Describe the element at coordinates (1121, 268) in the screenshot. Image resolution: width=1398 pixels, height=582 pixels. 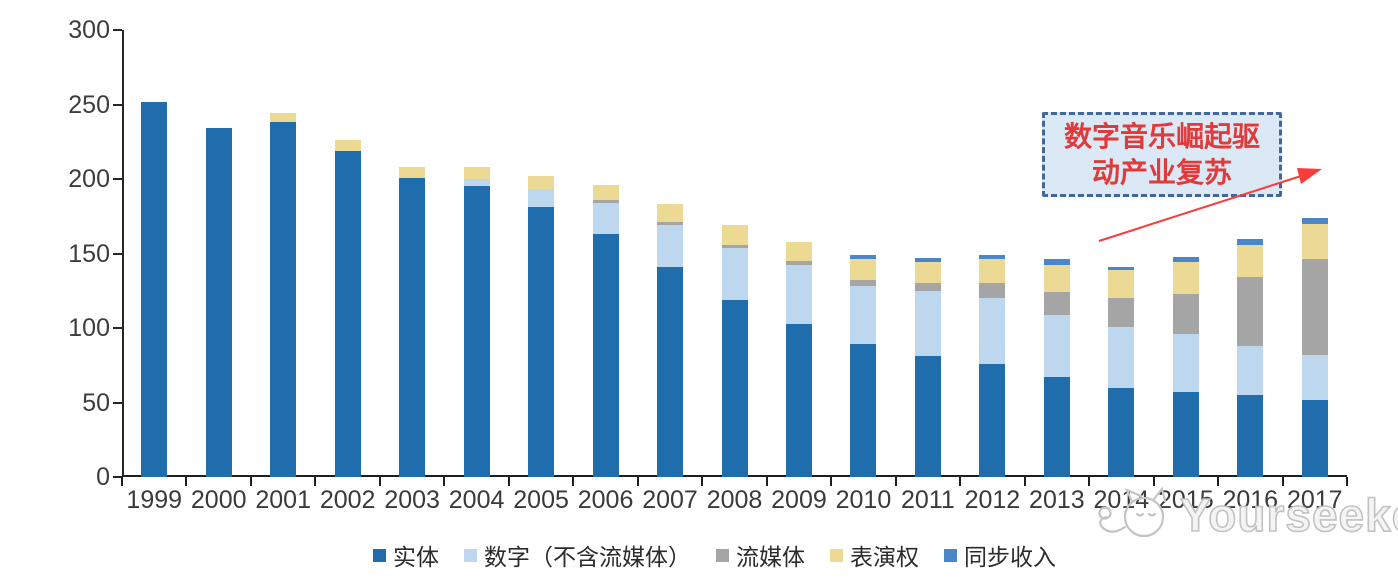
I see `bar-segment-sync-revenue-2014` at that location.